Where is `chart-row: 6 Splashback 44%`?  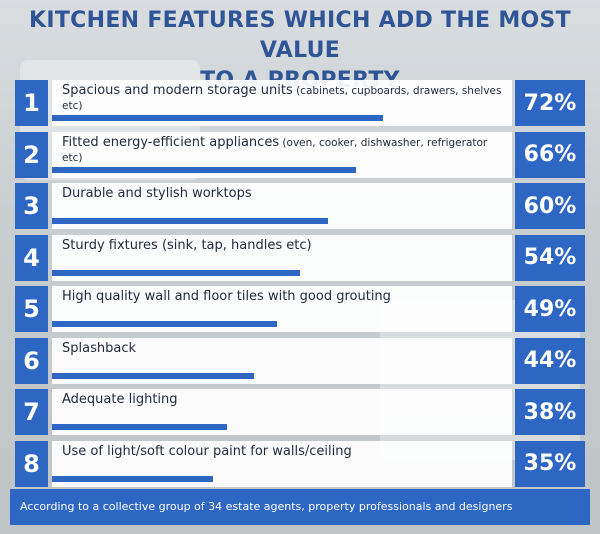 chart-row: 6 Splashback 44% is located at coordinates (300, 360).